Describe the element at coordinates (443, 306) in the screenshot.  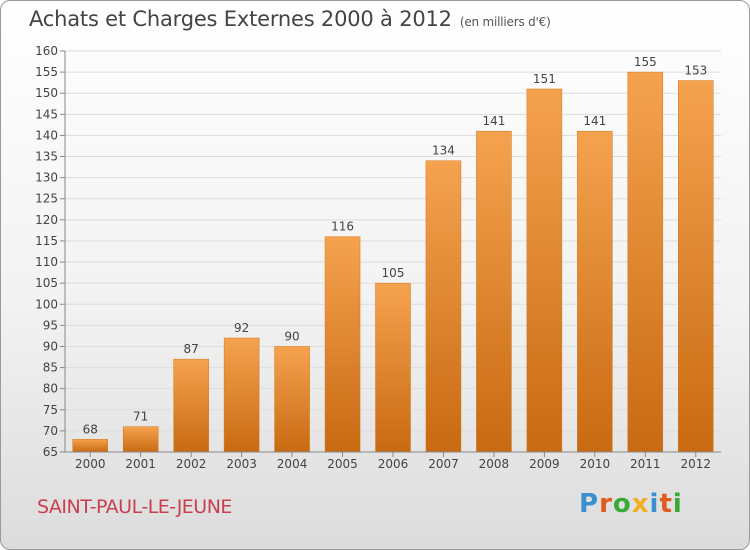
I see `bar-2007` at that location.